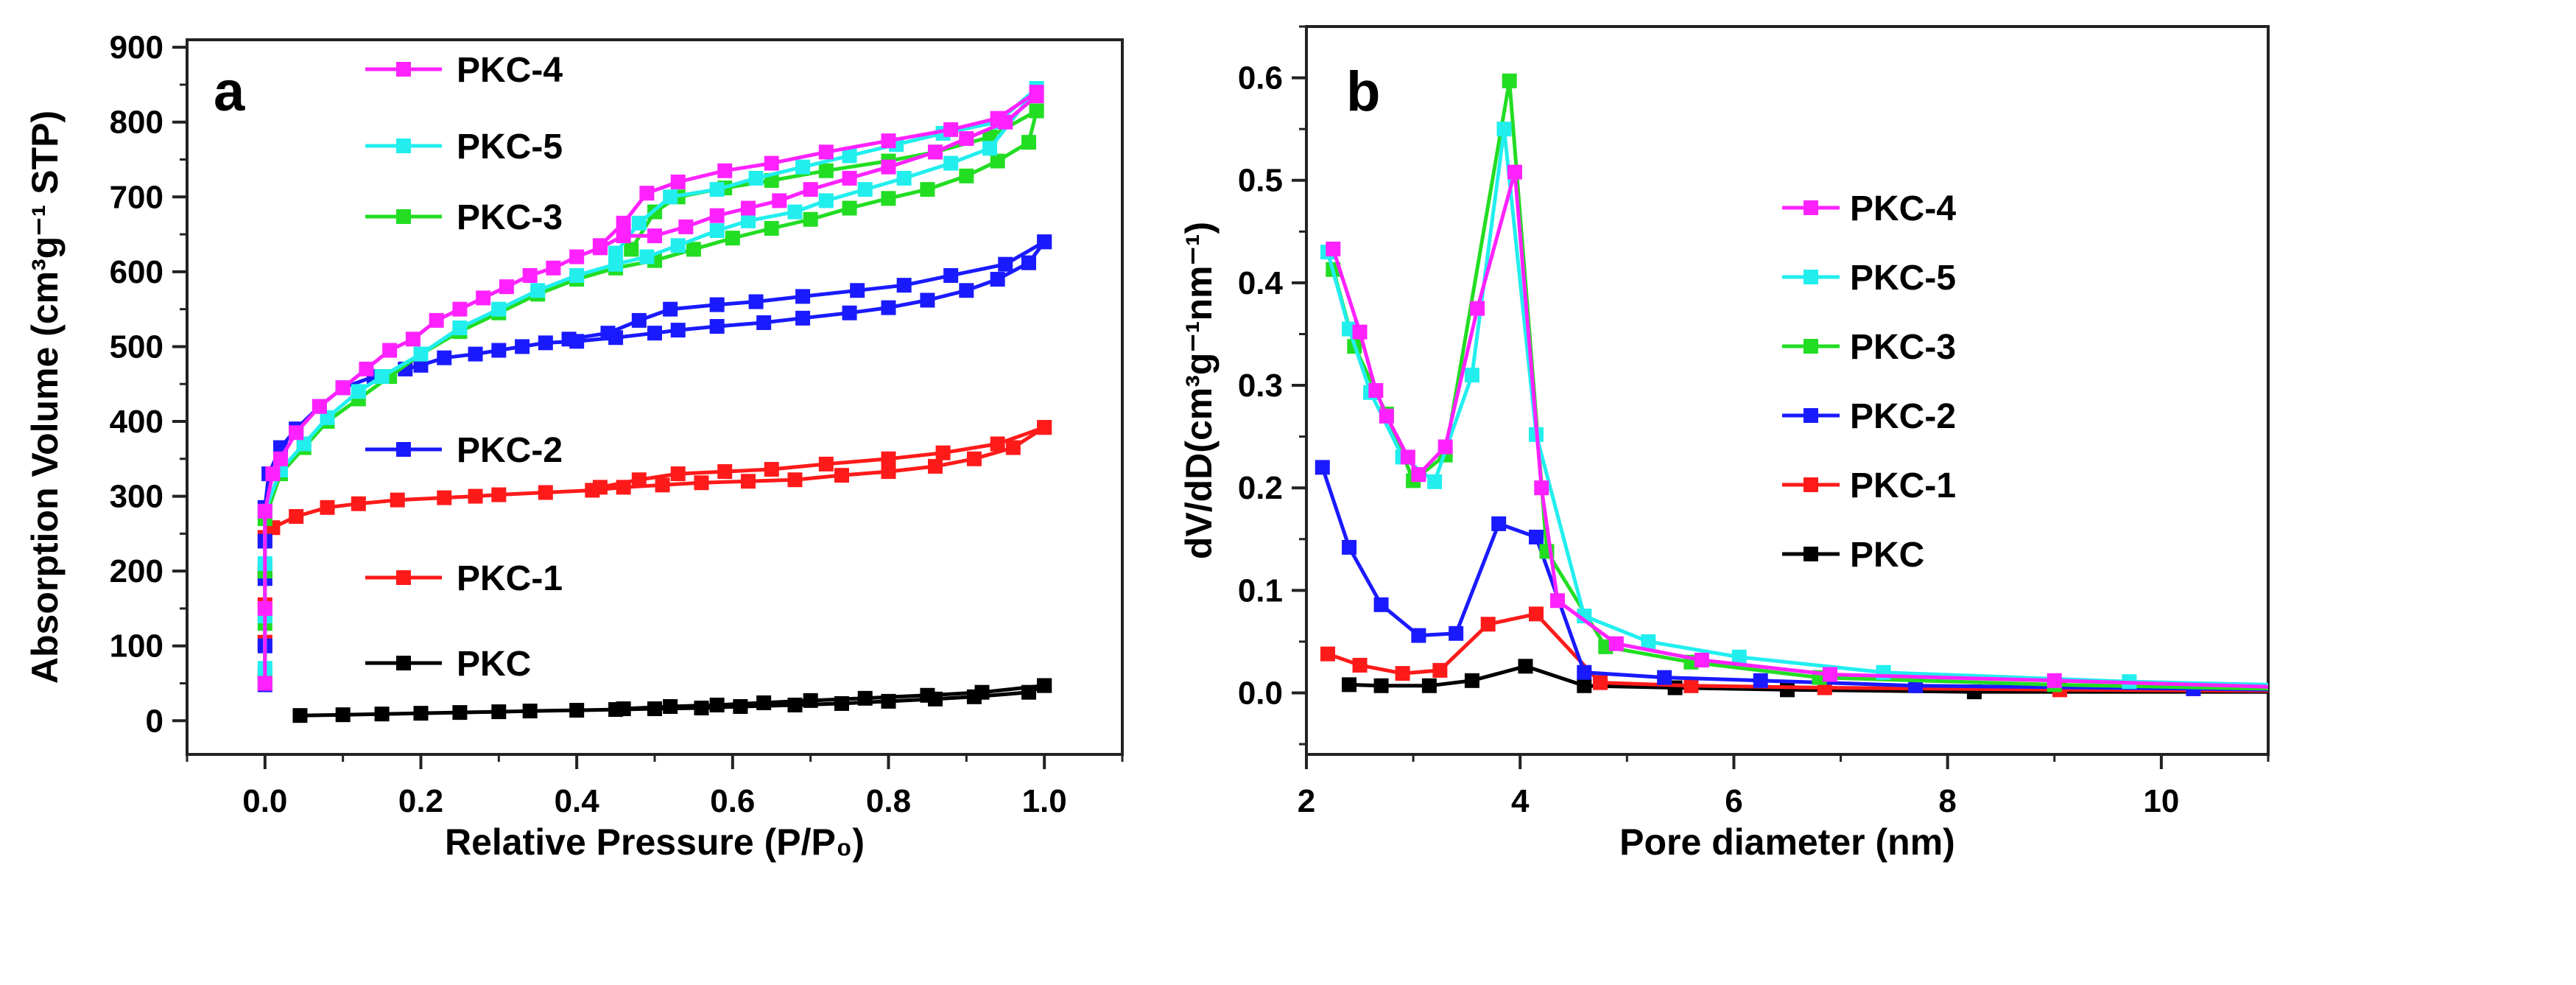 The image size is (2576, 985). Describe the element at coordinates (654, 463) in the screenshot. I see `series-line-adsorption` at that location.